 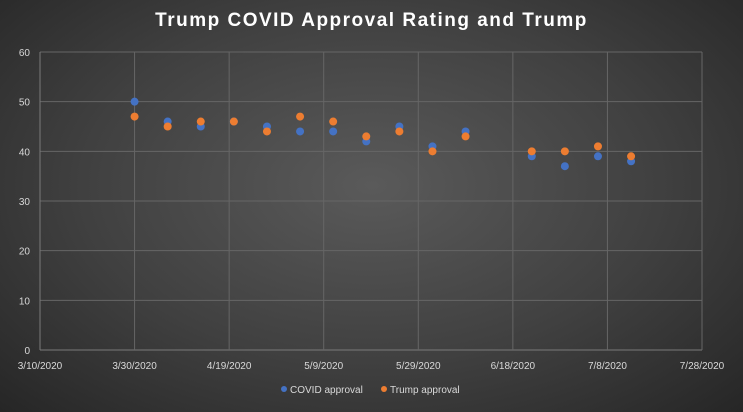 I want to click on x-tick-label-3: 5/9/2020, so click(x=323, y=366).